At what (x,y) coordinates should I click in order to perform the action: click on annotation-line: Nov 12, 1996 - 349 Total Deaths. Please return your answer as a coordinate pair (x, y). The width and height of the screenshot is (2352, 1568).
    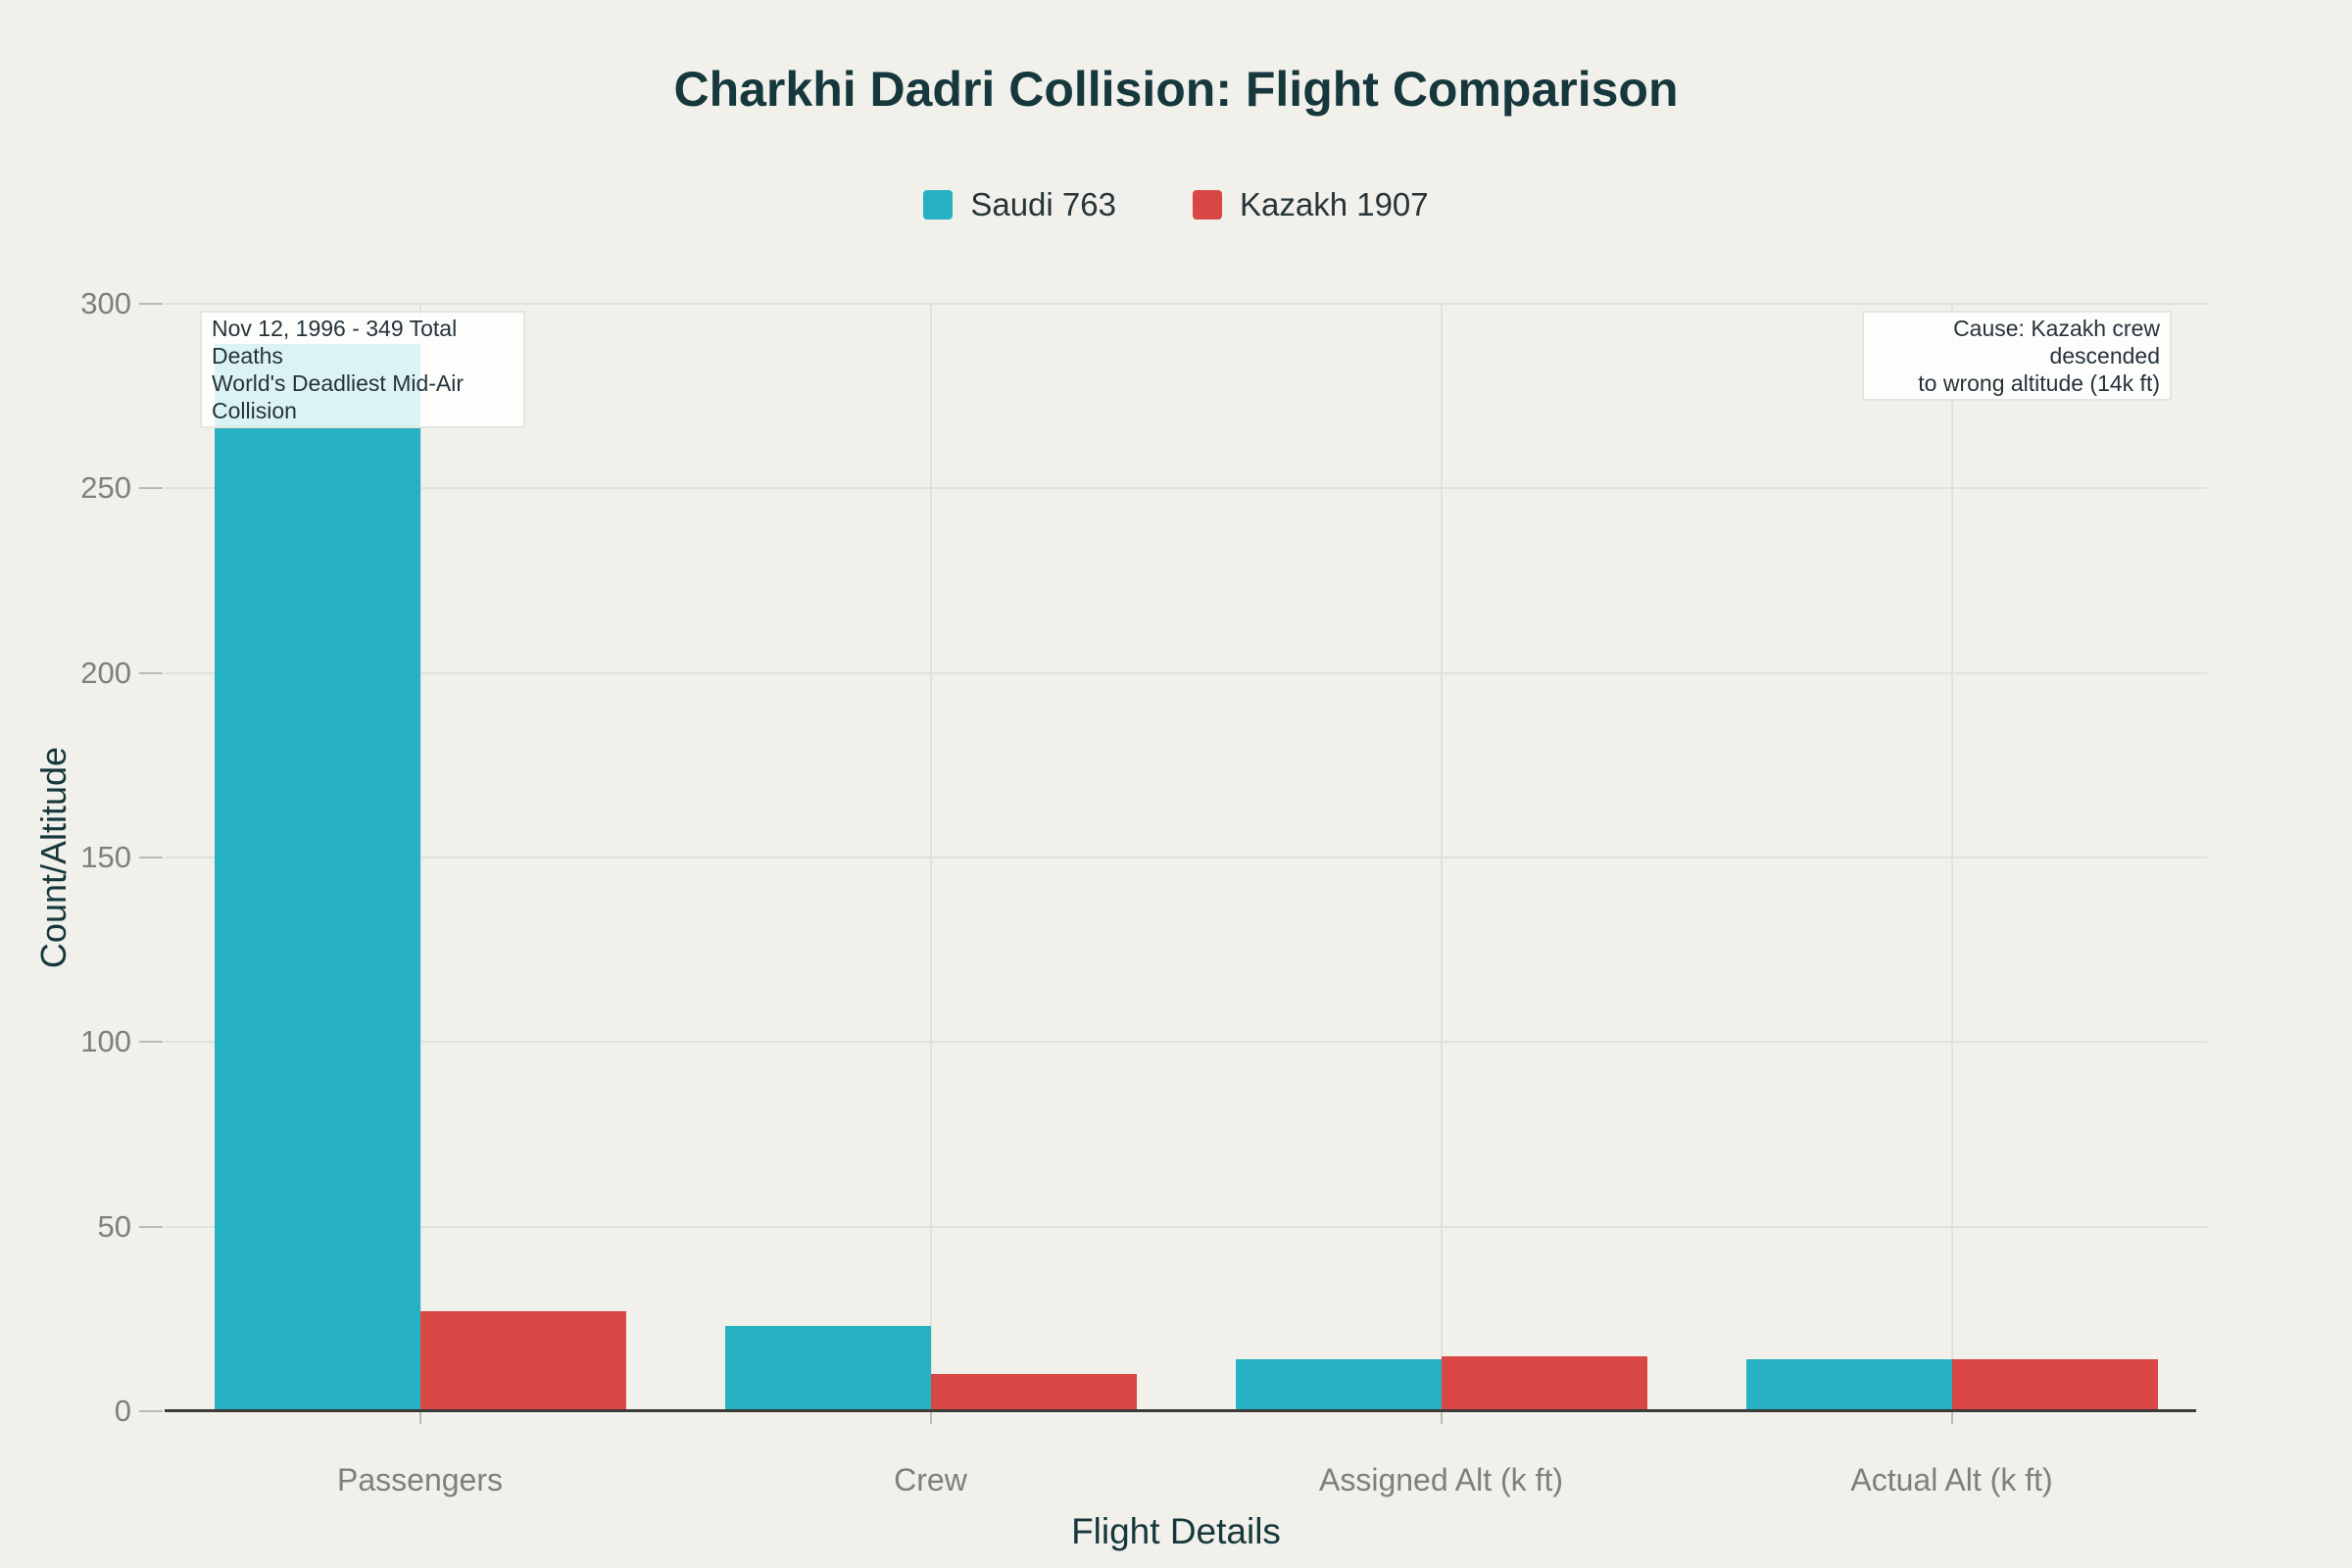
    Looking at the image, I should click on (335, 342).